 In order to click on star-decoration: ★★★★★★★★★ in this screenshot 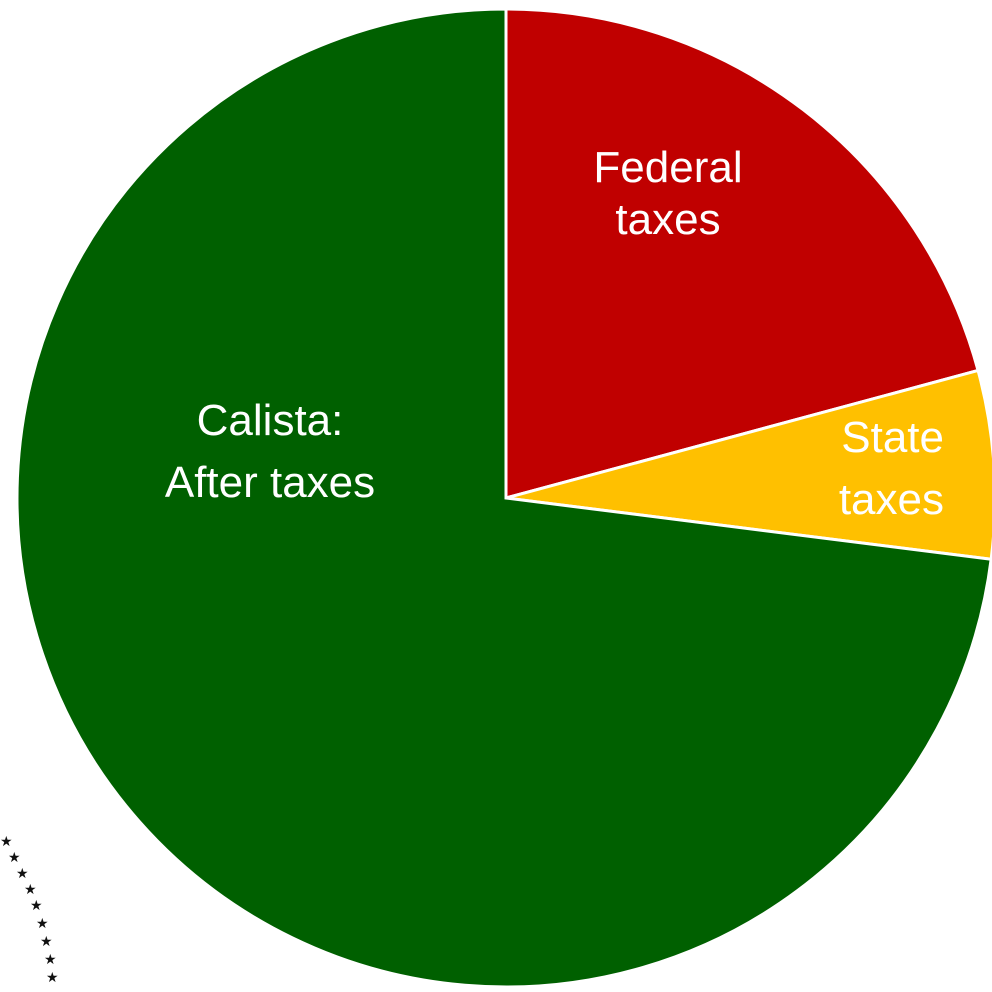, I will do `click(29, 910)`.